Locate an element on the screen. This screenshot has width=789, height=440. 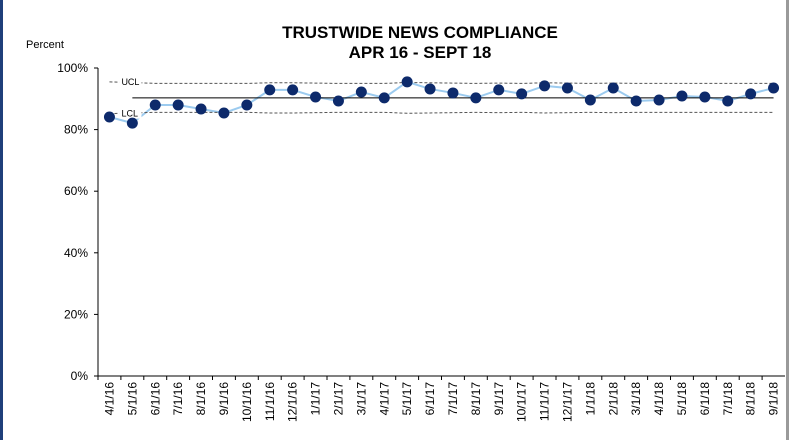
x-tick-label: 6/1/18 is located at coordinates (705, 399).